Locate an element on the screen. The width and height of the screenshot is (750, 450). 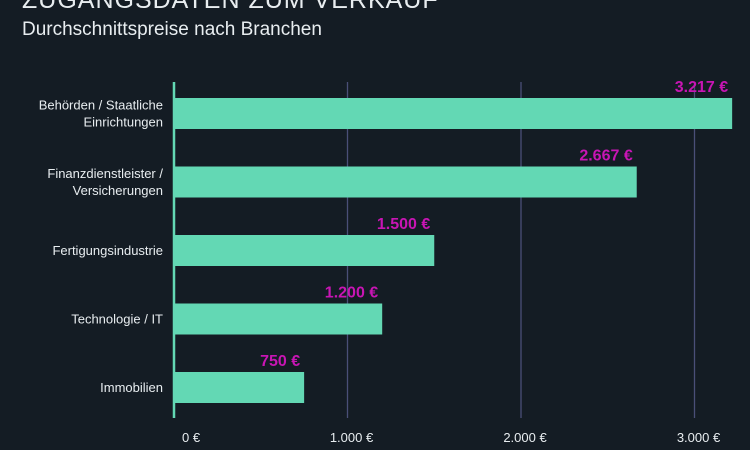
value-label: 3.217 € is located at coordinates (701, 87).